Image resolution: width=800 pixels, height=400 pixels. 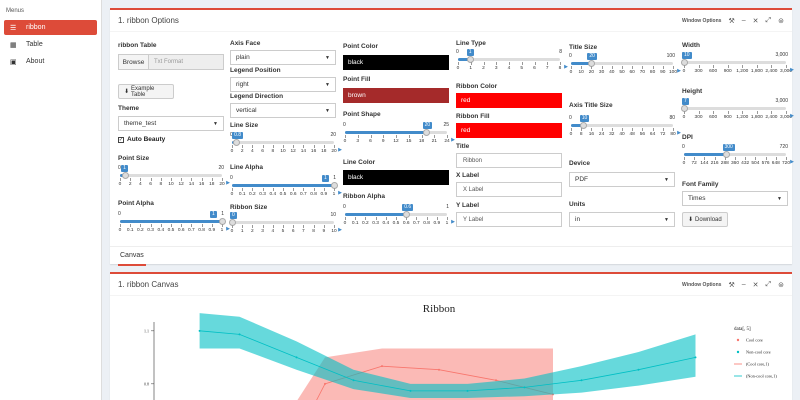 I want to click on slider-tick-label: 90, so click(x=663, y=72).